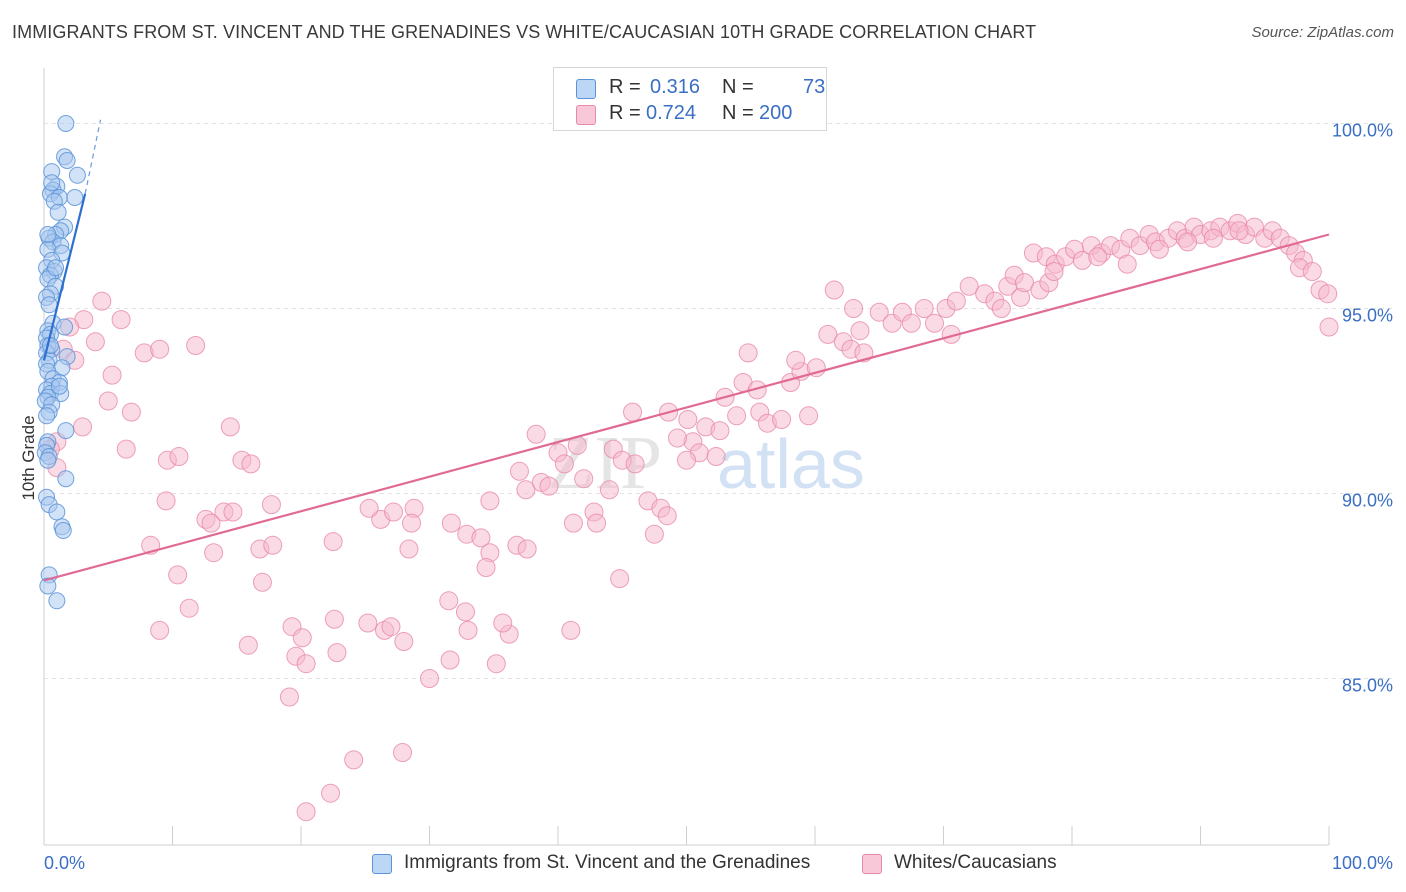  What do you see at coordinates (690, 99) in the screenshot?
I see `stats-legend: R = 0.316 N = 73 R = 0.724 N = 200` at bounding box center [690, 99].